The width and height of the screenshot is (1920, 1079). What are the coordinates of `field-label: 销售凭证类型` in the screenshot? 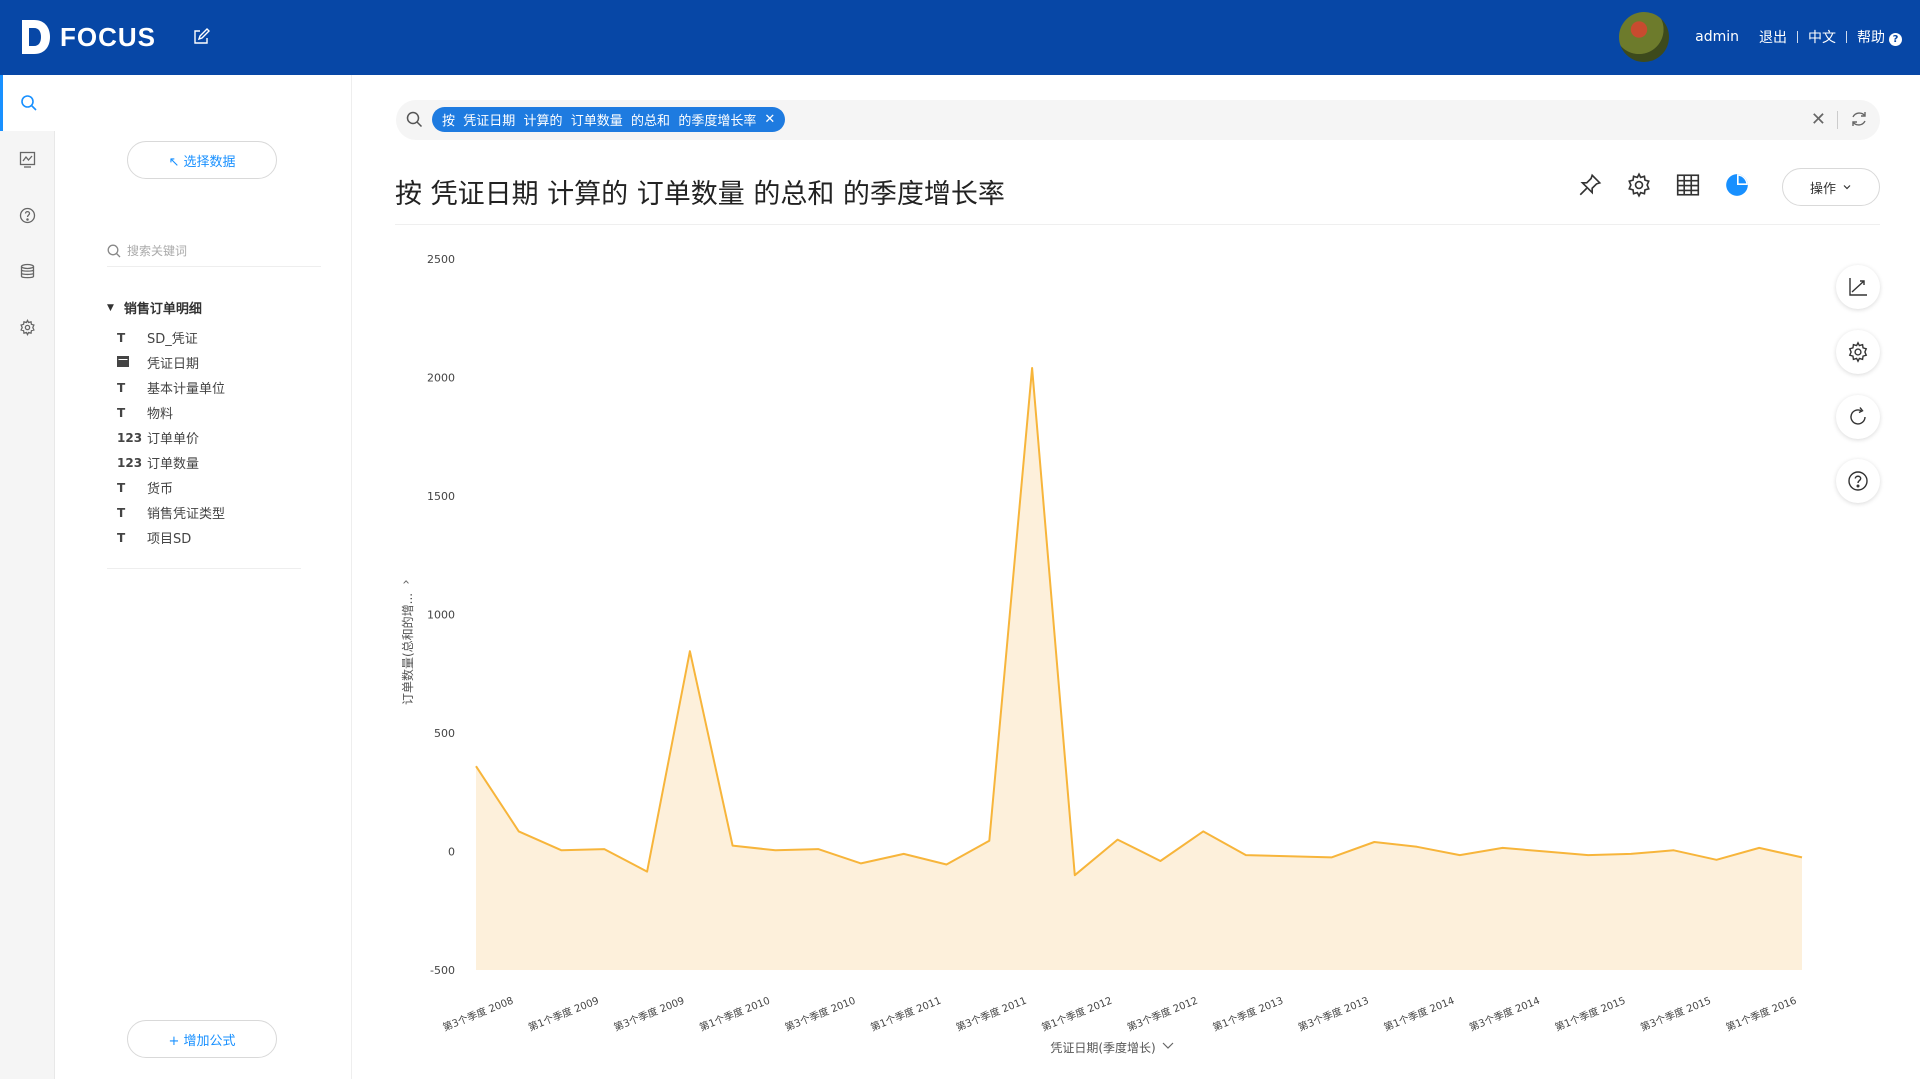 It's located at (186, 512).